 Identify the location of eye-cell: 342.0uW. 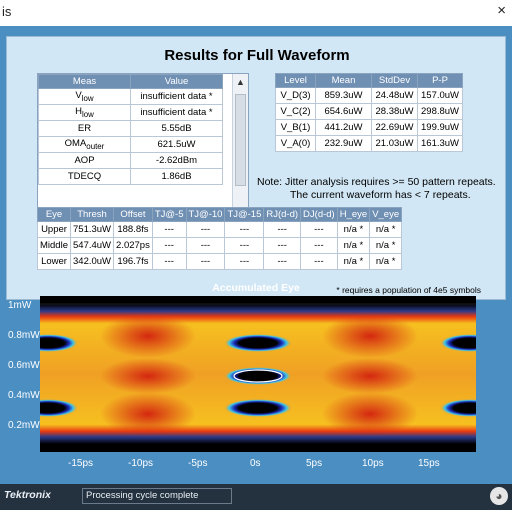
(92, 261).